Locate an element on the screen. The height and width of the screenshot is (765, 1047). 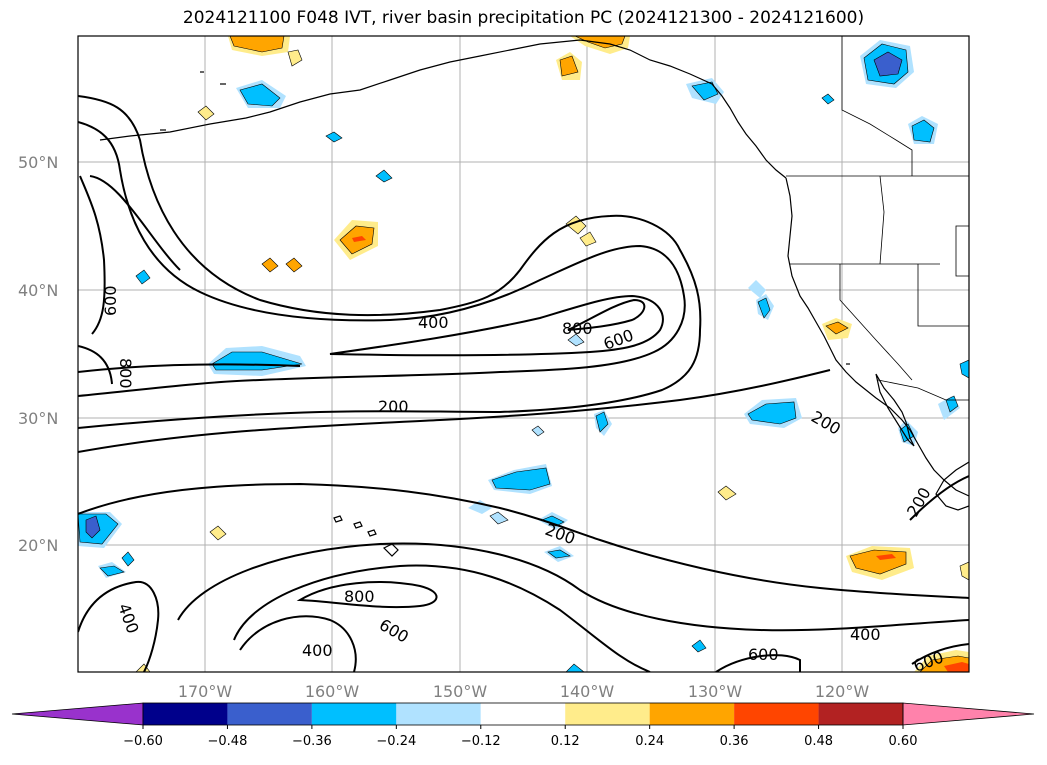
lon-label: 140°W is located at coordinates (587, 691).